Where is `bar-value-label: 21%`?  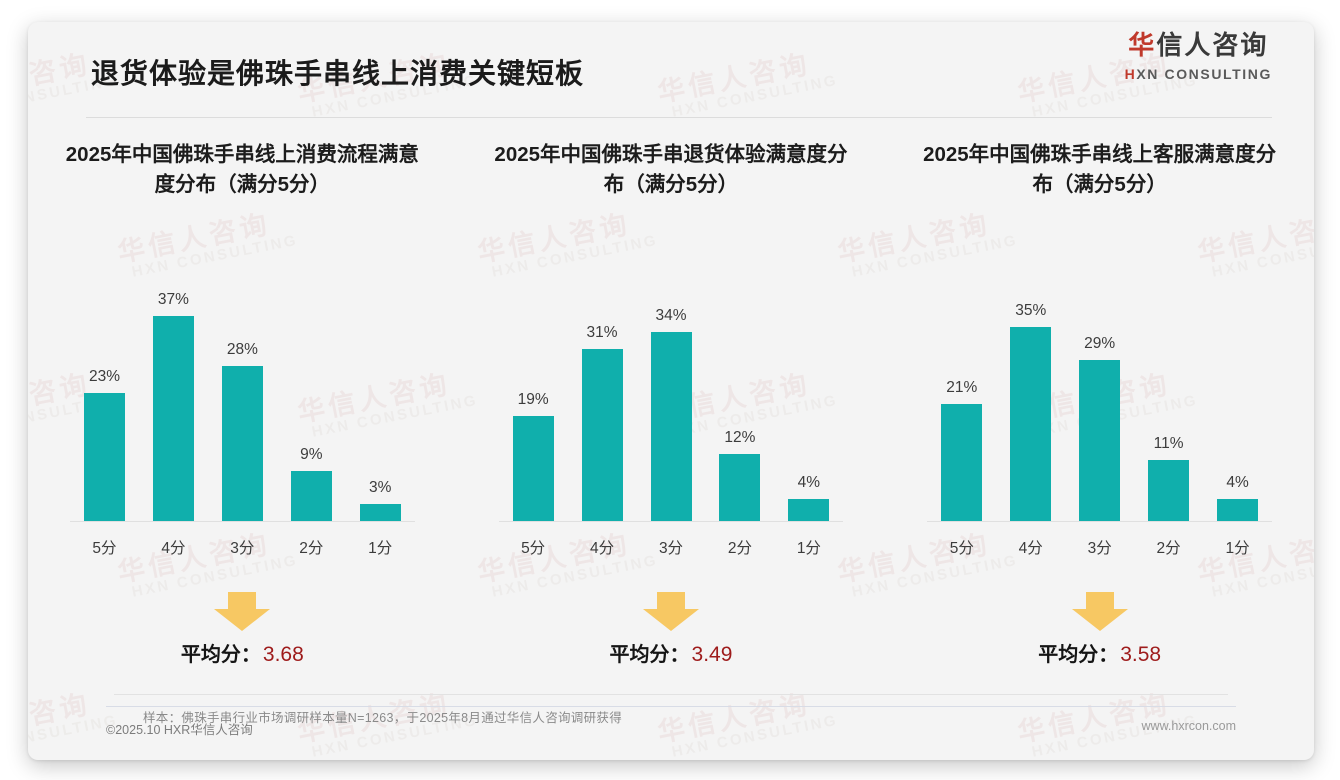 bar-value-label: 21% is located at coordinates (962, 388).